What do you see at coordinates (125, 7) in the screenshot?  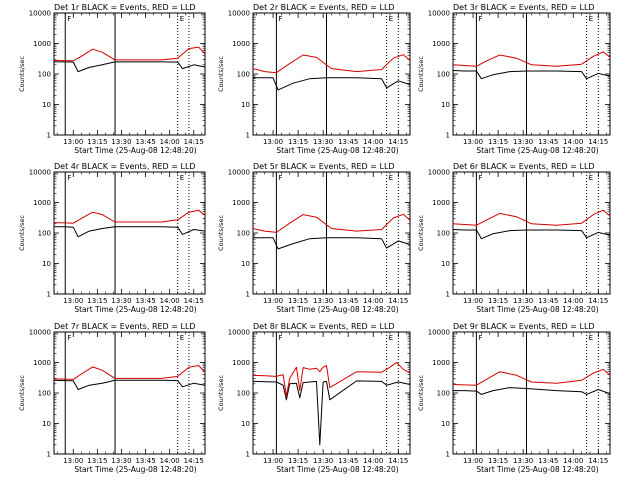 I see `panel-title: Det 1r BLACK = Events, RED = LLD` at bounding box center [125, 7].